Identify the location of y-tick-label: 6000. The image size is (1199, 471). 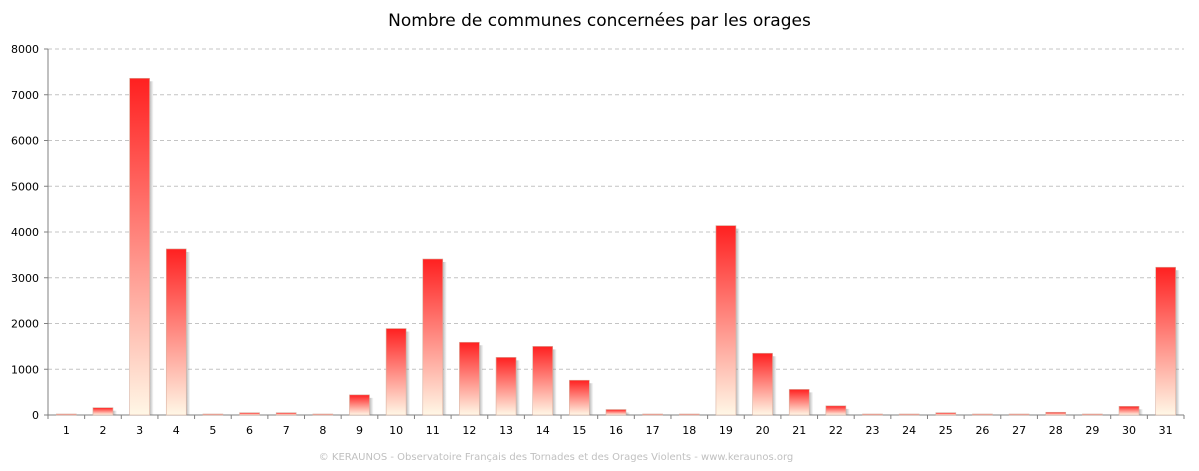
(25, 141).